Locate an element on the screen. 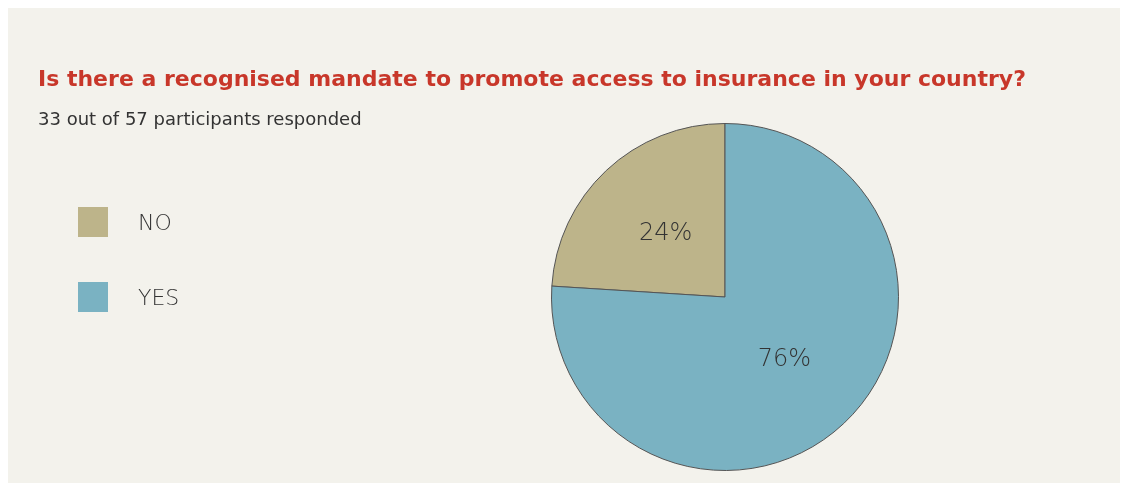 The image size is (1128, 491). legend-label: NO is located at coordinates (155, 222).